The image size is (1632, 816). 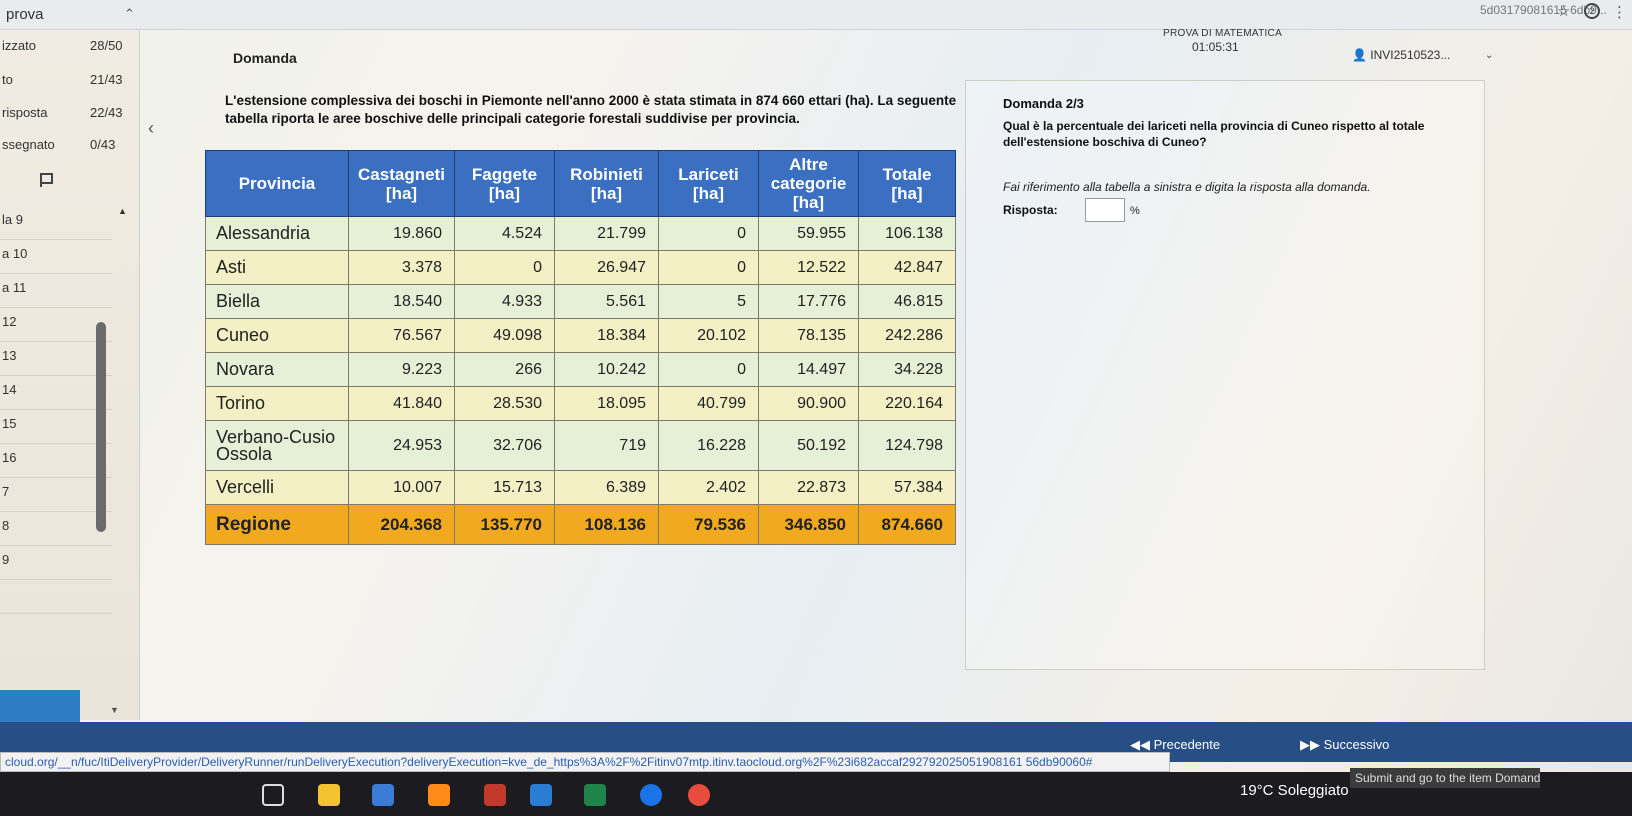 What do you see at coordinates (25, 112) in the screenshot?
I see `stat-label: risposta` at bounding box center [25, 112].